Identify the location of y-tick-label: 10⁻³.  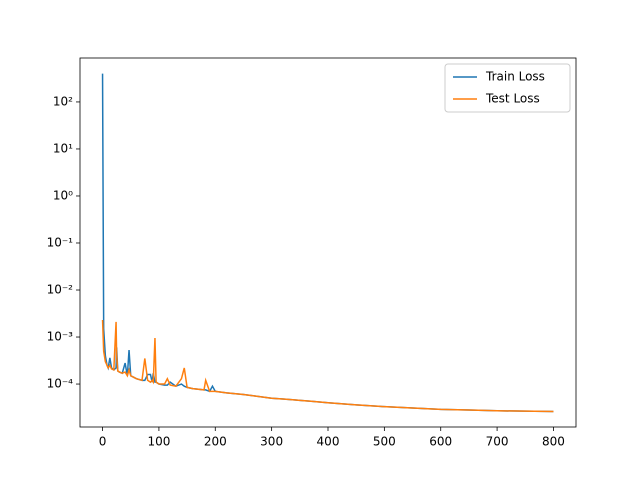
(60, 337).